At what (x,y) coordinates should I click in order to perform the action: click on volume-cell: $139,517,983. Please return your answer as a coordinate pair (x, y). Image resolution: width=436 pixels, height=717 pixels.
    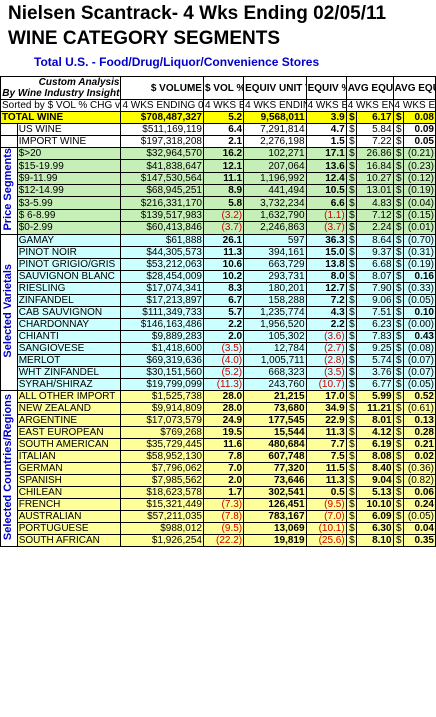
    Looking at the image, I should click on (162, 215).